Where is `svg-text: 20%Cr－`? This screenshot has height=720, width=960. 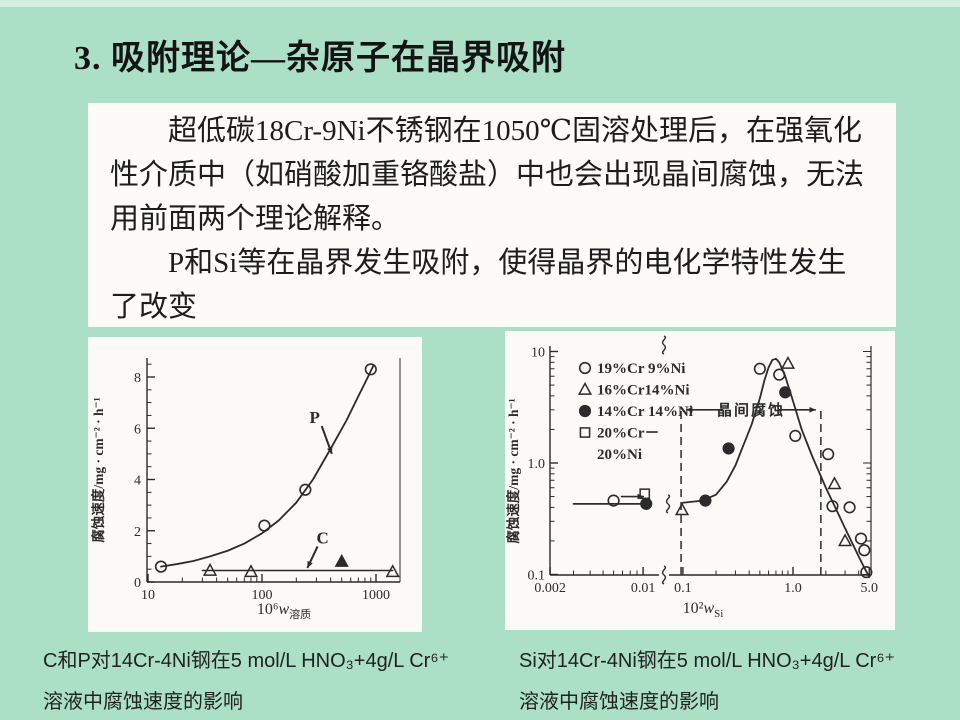 svg-text: 20%Cr－ is located at coordinates (628, 434).